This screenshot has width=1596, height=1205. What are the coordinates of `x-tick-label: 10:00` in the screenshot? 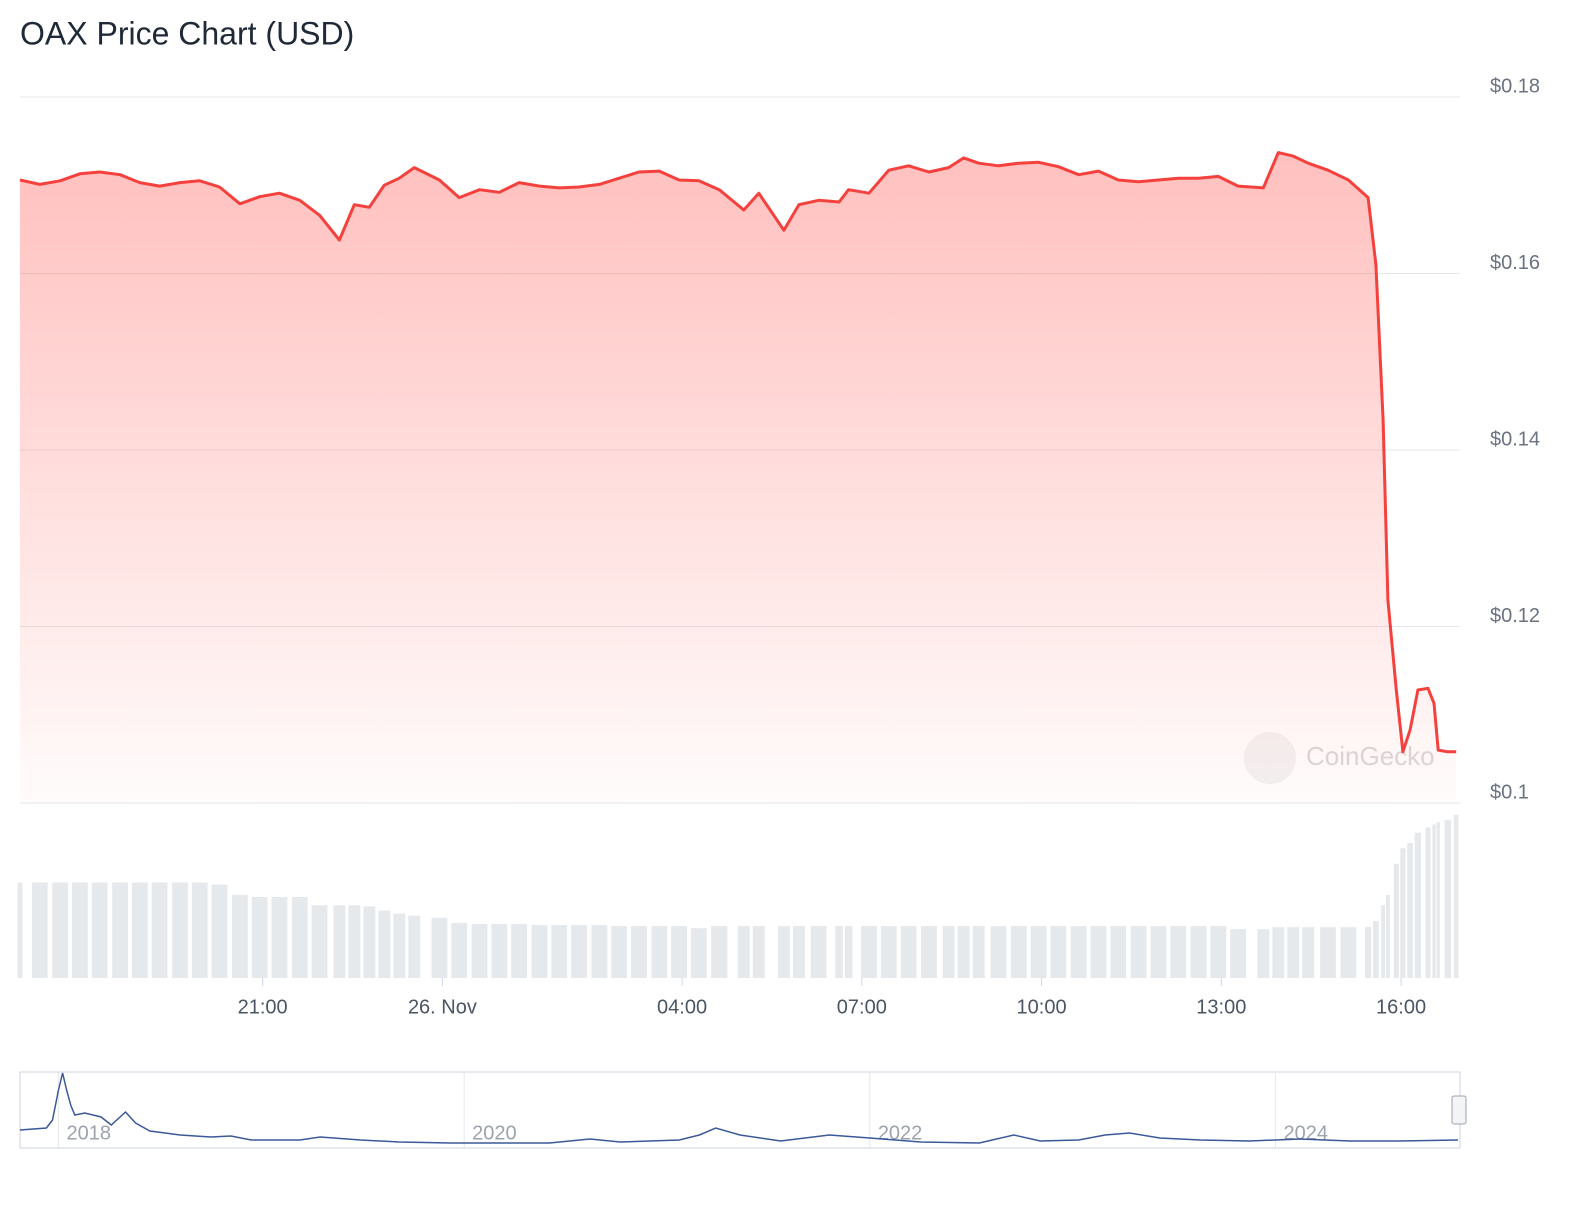 It's located at (1042, 1007).